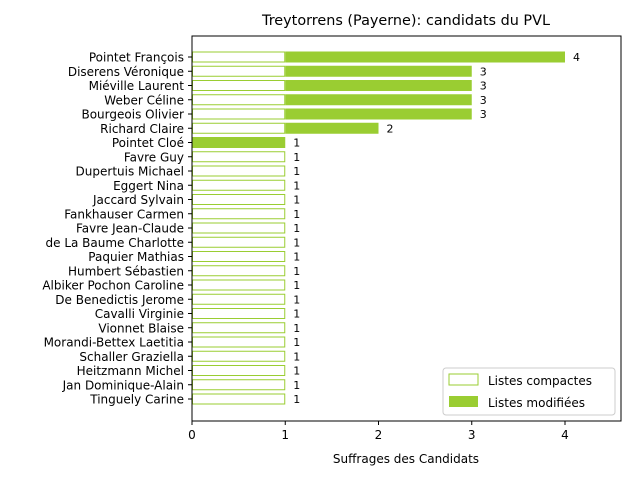  I want to click on legend: Listes compactes Listes modifiées, so click(529, 391).